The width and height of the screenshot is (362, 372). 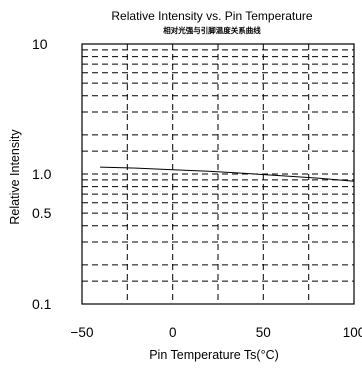 I want to click on series-line, so click(x=227, y=174).